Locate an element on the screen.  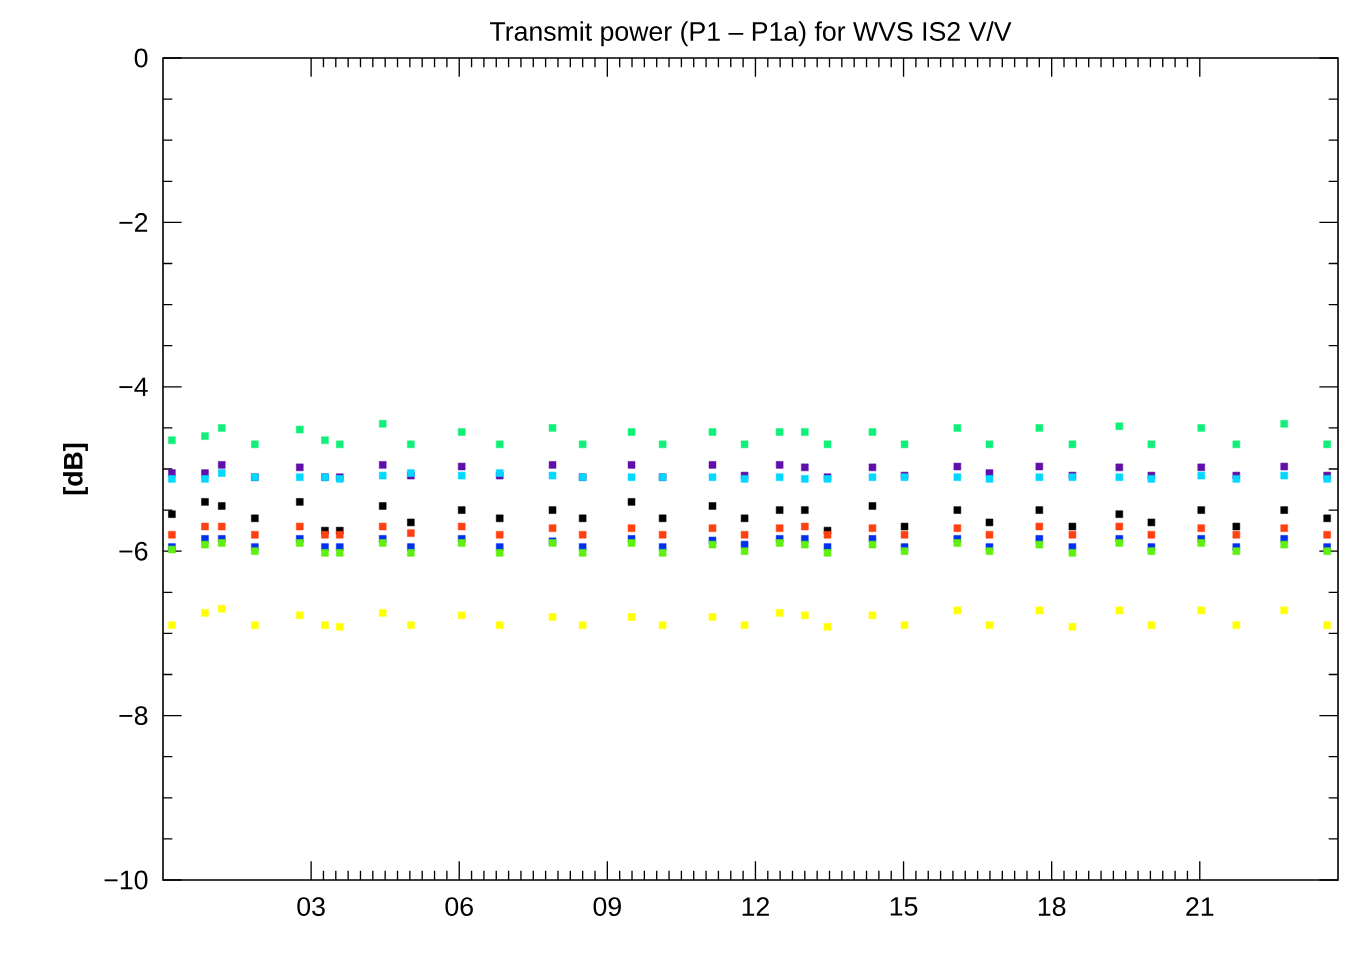
y-tick-label: 0 is located at coordinates (141, 58).